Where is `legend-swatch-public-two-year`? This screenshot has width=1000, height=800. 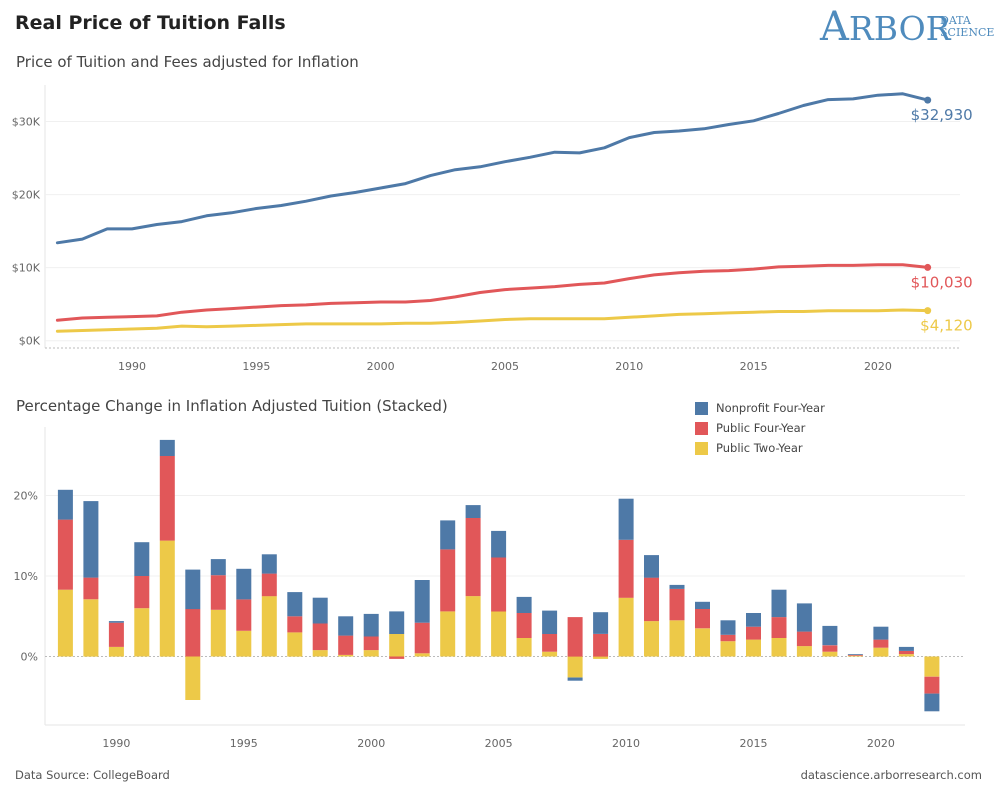
legend-swatch-public-two-year is located at coordinates (701, 448).